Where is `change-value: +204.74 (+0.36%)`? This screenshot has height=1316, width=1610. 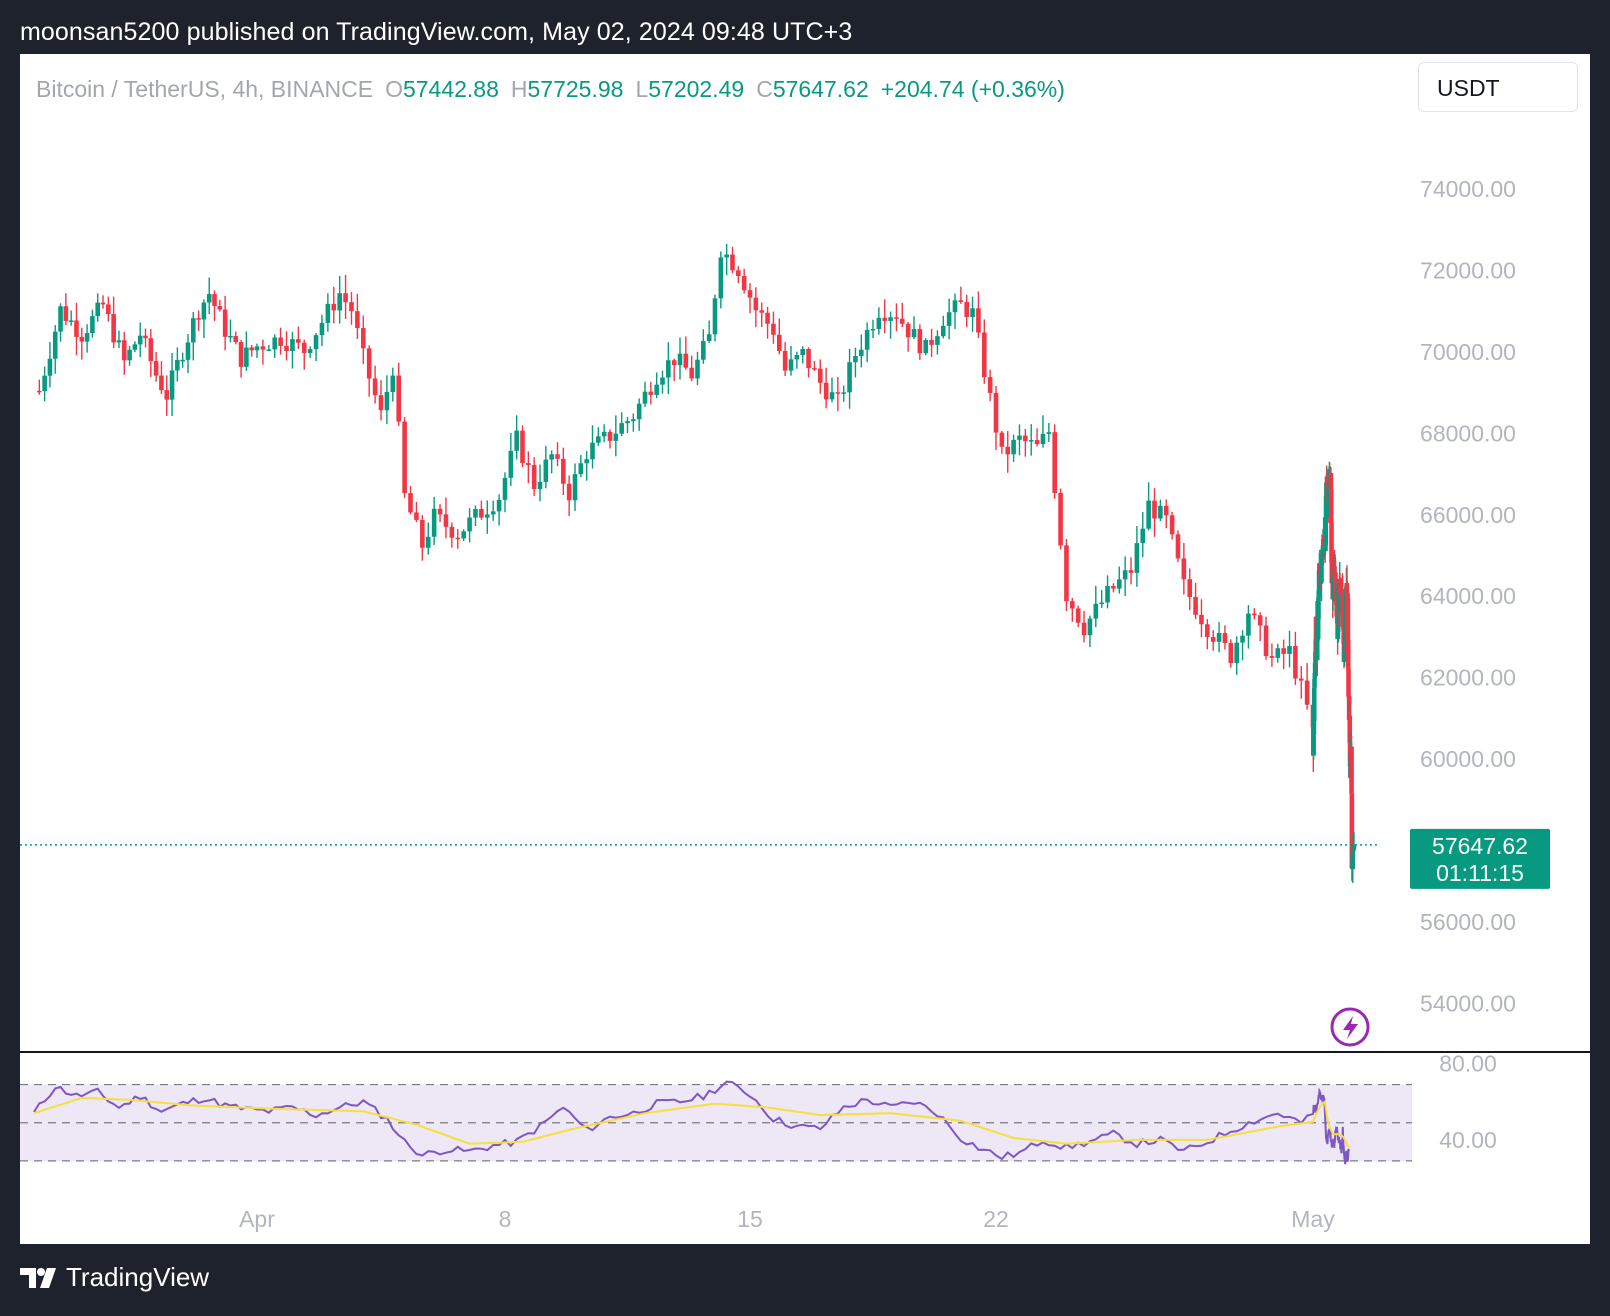
change-value: +204.74 (+0.36%) is located at coordinates (972, 89).